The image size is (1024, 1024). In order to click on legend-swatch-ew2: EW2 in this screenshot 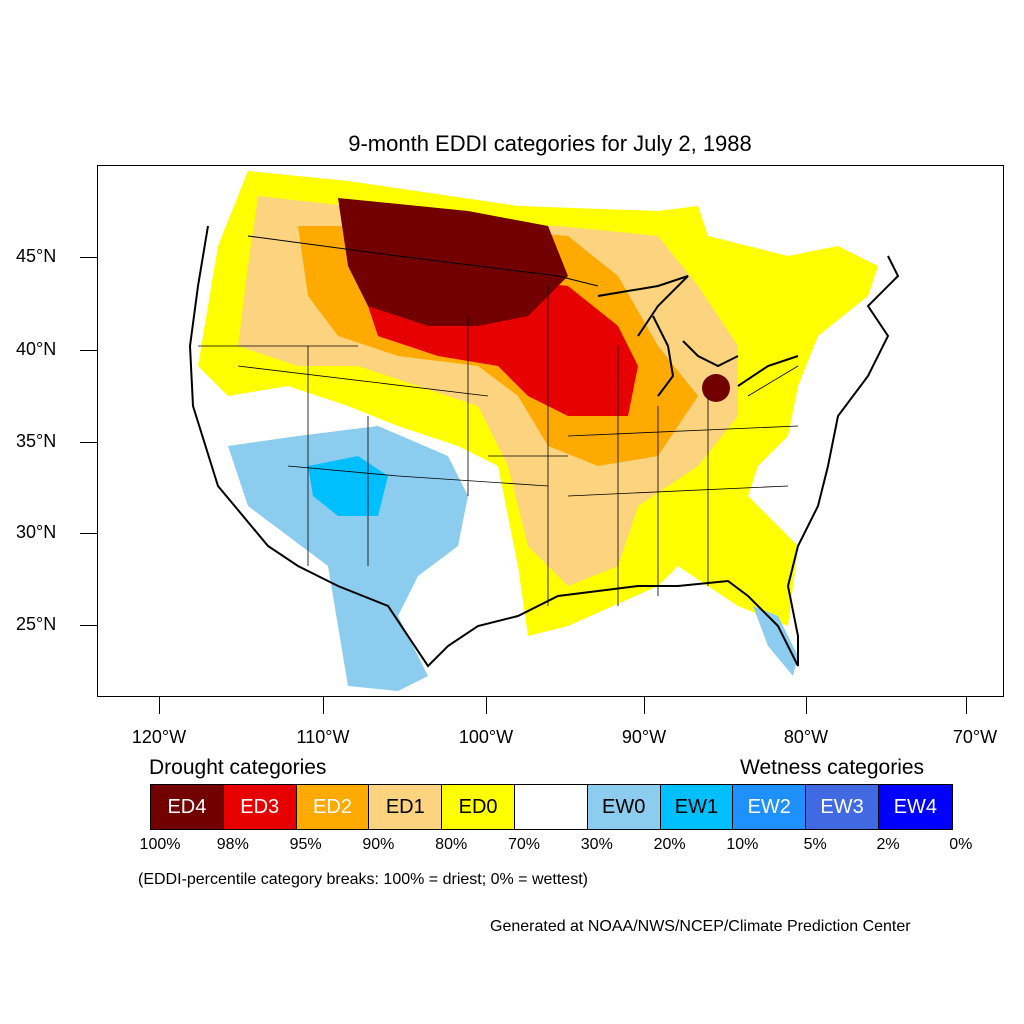, I will do `click(770, 807)`.